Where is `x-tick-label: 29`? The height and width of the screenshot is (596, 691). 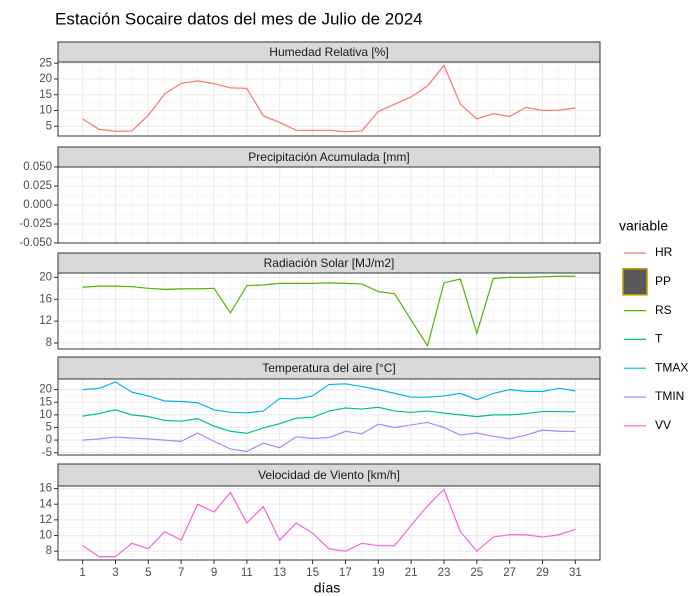 x-tick-label: 29 is located at coordinates (542, 573).